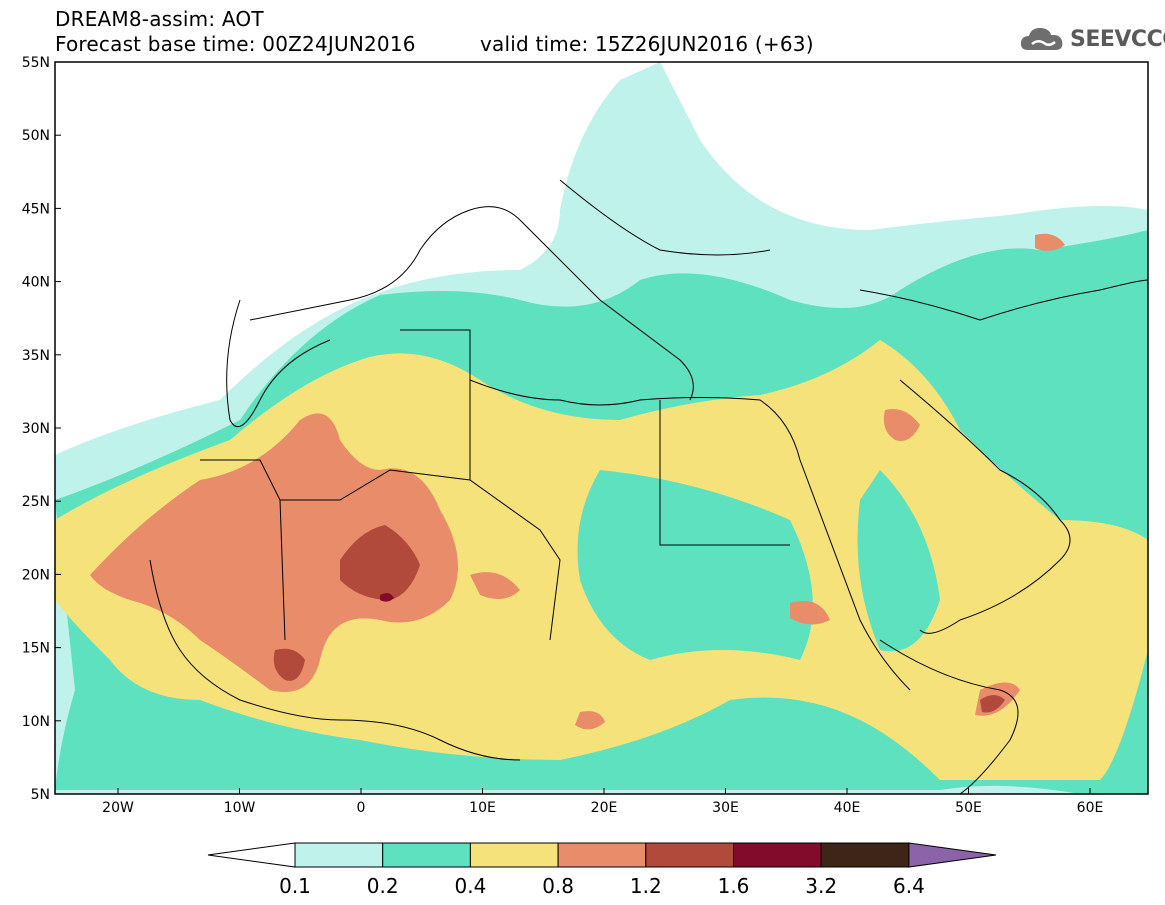 Image resolution: width=1165 pixels, height=905 pixels. What do you see at coordinates (1090, 808) in the screenshot?
I see `lon-label: 60E` at bounding box center [1090, 808].